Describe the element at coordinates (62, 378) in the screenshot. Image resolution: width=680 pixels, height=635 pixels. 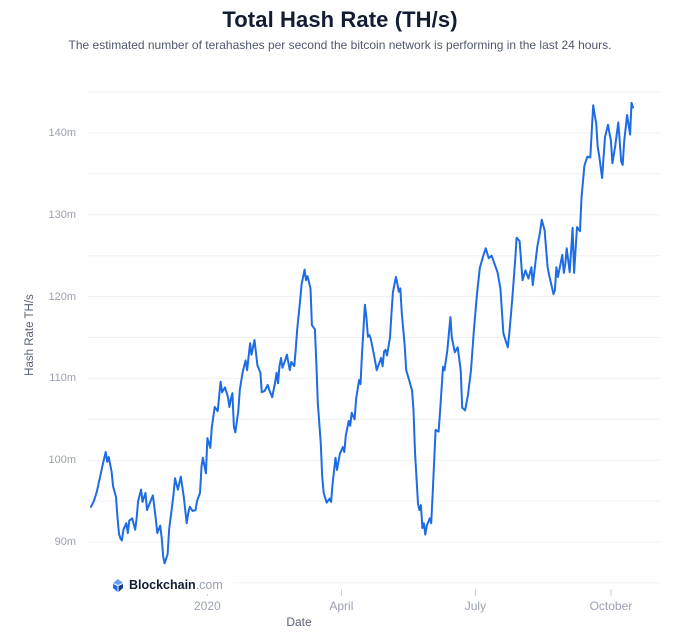
I see `y-tick-label: 110m` at that location.